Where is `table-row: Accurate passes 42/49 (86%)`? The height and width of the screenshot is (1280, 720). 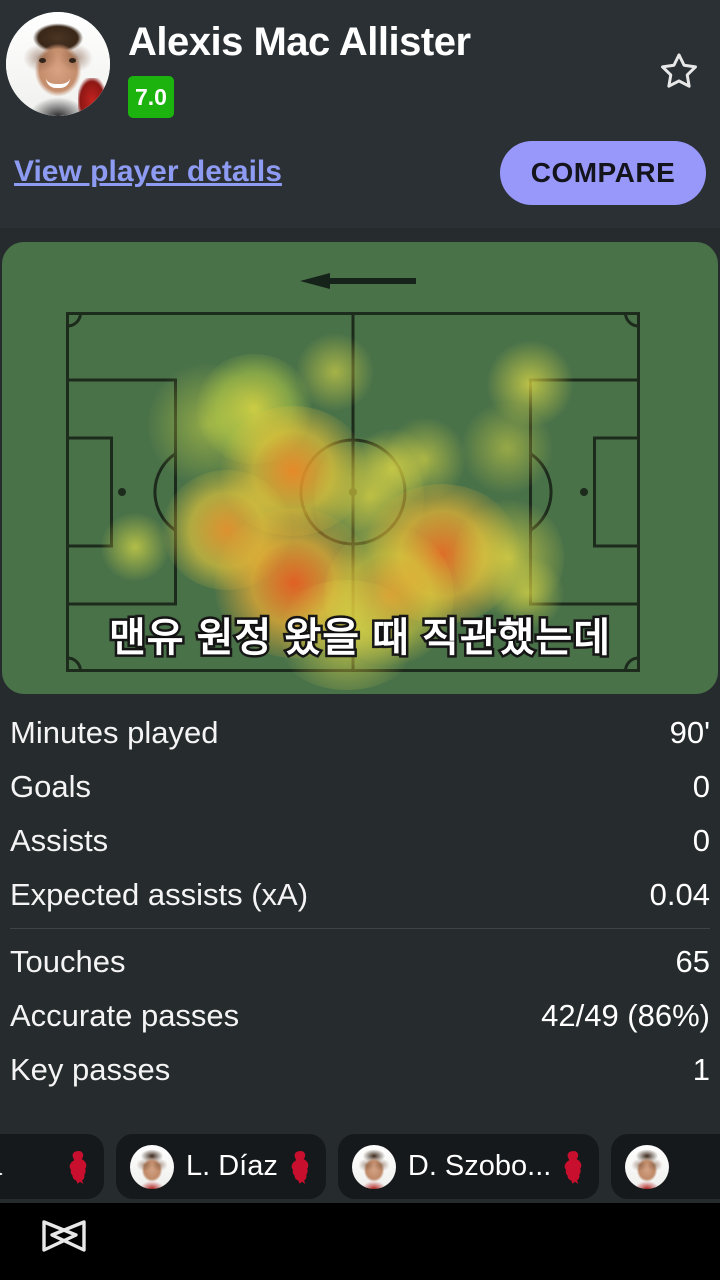
table-row: Accurate passes 42/49 (86%) is located at coordinates (360, 1016).